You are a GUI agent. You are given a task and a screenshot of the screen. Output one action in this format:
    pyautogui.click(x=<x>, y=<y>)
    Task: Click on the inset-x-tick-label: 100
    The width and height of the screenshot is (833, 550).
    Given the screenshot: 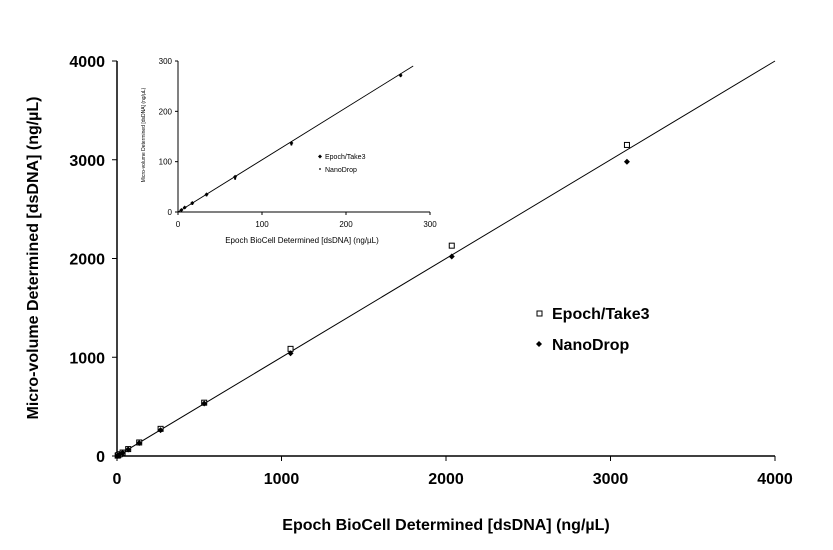 What is the action you would take?
    pyautogui.click(x=262, y=224)
    